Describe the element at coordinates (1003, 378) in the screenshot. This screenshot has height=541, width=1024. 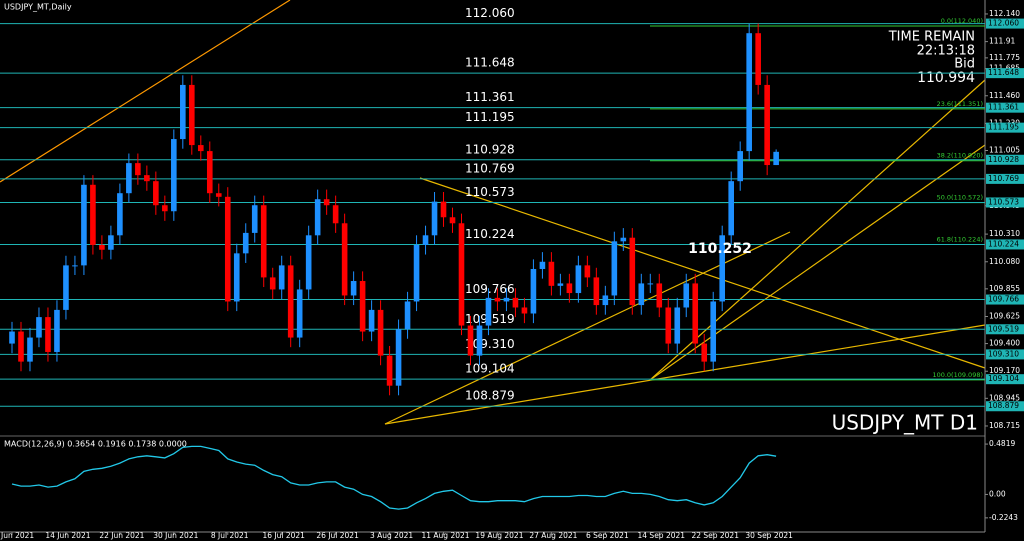
I see `level-tag-label: 109.104` at that location.